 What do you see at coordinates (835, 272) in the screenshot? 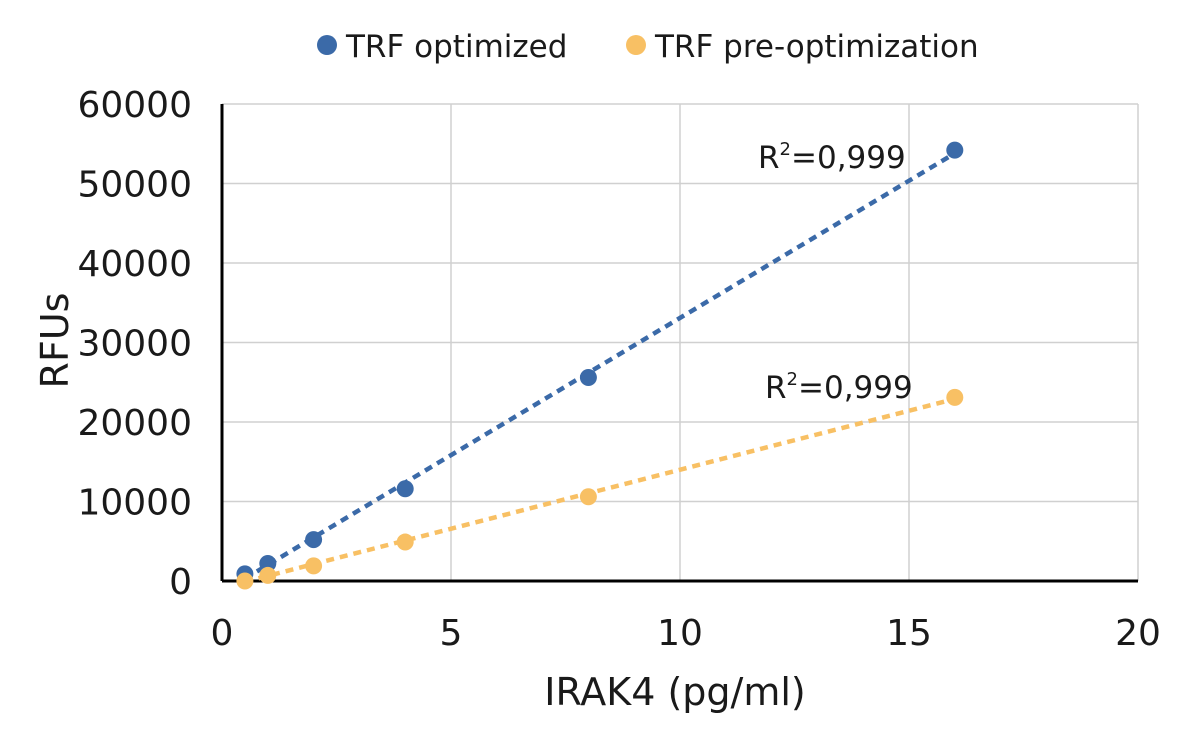
I see `label-layer: R2=0,999 R2=0,999` at bounding box center [835, 272].